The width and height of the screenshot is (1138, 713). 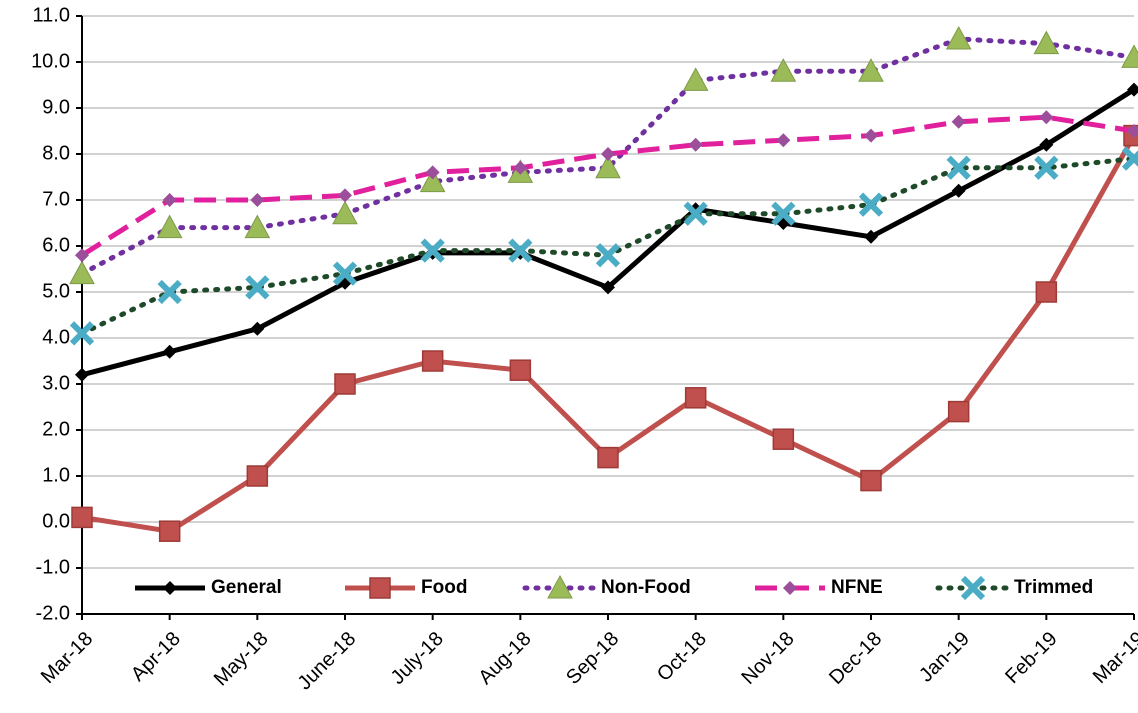 I want to click on x-tick-label: May-18, so click(x=241, y=659).